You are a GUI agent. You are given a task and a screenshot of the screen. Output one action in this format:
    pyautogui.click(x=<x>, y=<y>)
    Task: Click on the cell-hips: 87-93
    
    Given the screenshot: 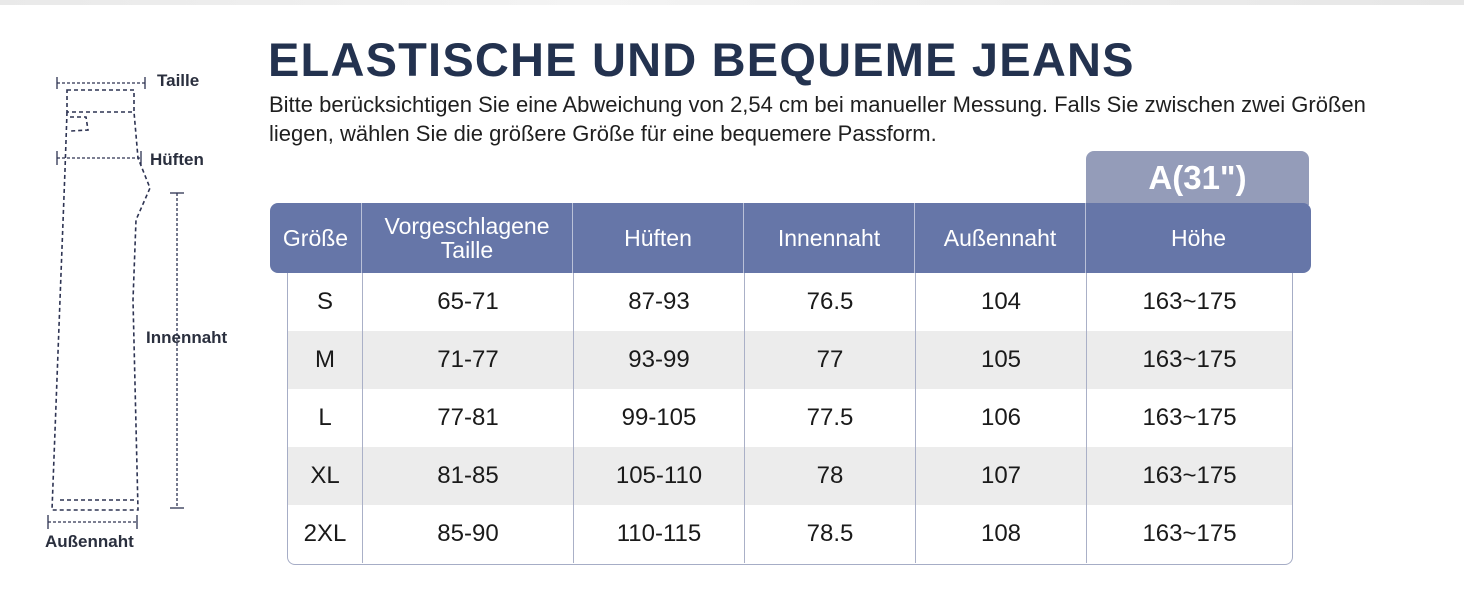 What is the action you would take?
    pyautogui.click(x=659, y=302)
    